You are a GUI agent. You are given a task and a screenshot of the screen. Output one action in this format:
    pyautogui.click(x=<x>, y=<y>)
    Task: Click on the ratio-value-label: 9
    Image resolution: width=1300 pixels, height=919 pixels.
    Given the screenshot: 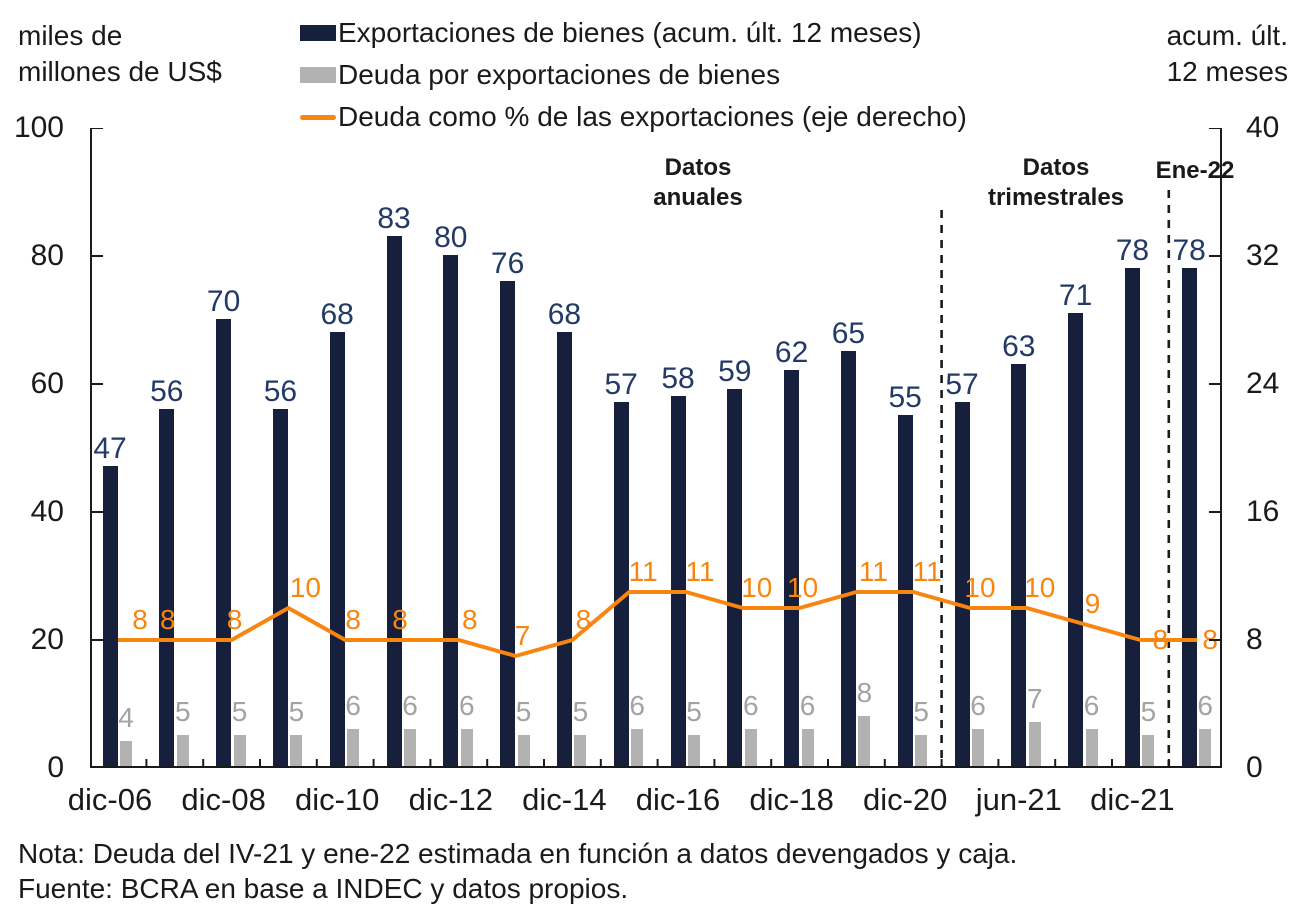 What is the action you would take?
    pyautogui.click(x=1092, y=603)
    